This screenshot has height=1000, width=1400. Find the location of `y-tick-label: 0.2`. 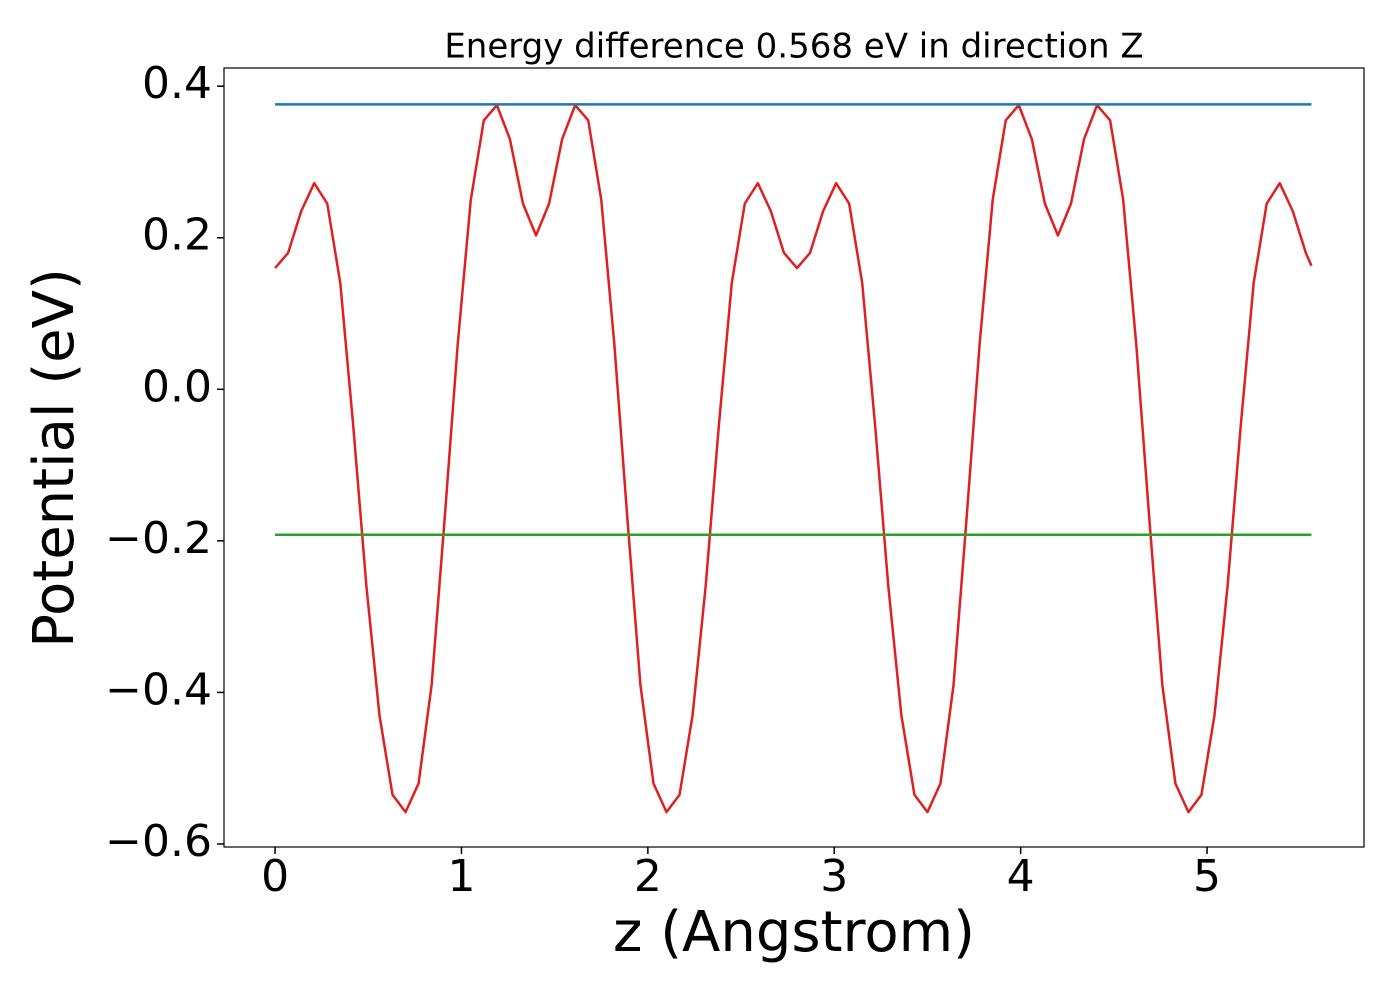

y-tick-label: 0.2 is located at coordinates (177, 235).